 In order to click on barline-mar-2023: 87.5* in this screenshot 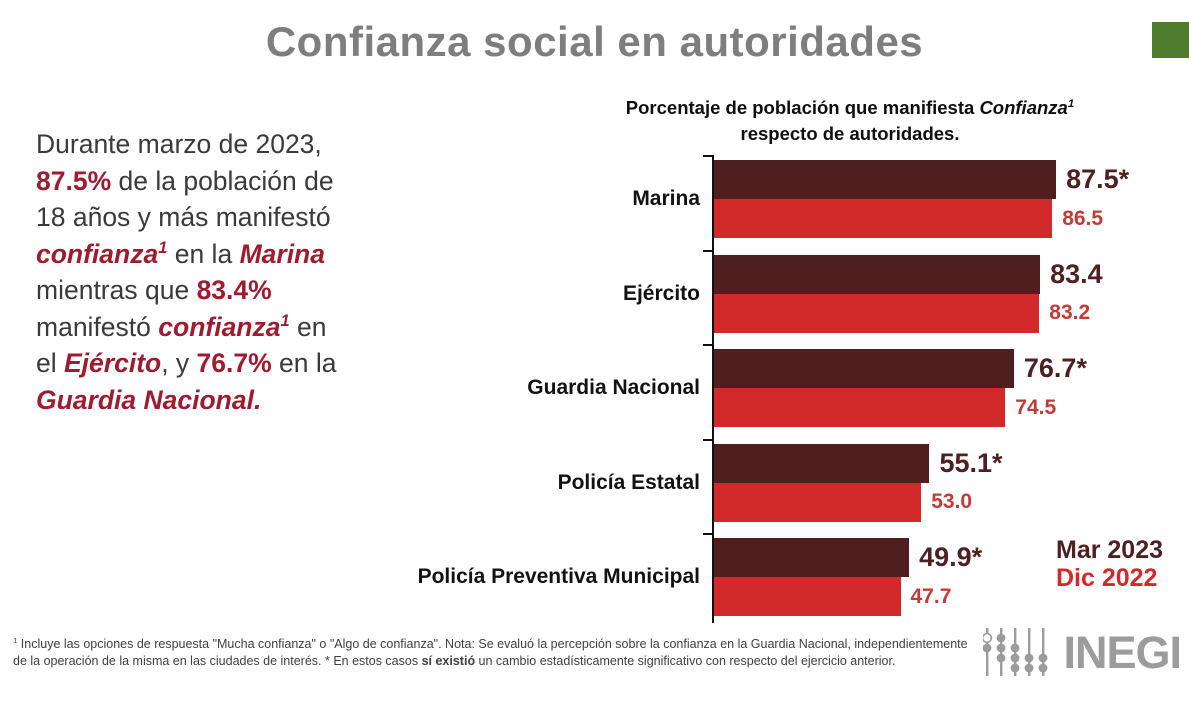, I will do `click(921, 179)`.